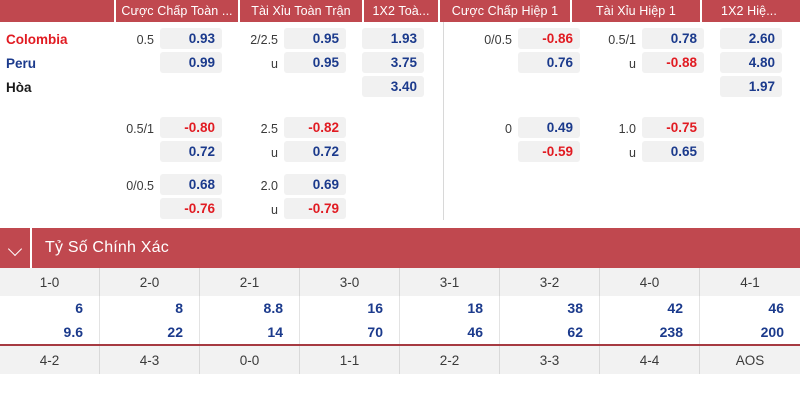  I want to click on score-label-cell: 3-1, so click(450, 282).